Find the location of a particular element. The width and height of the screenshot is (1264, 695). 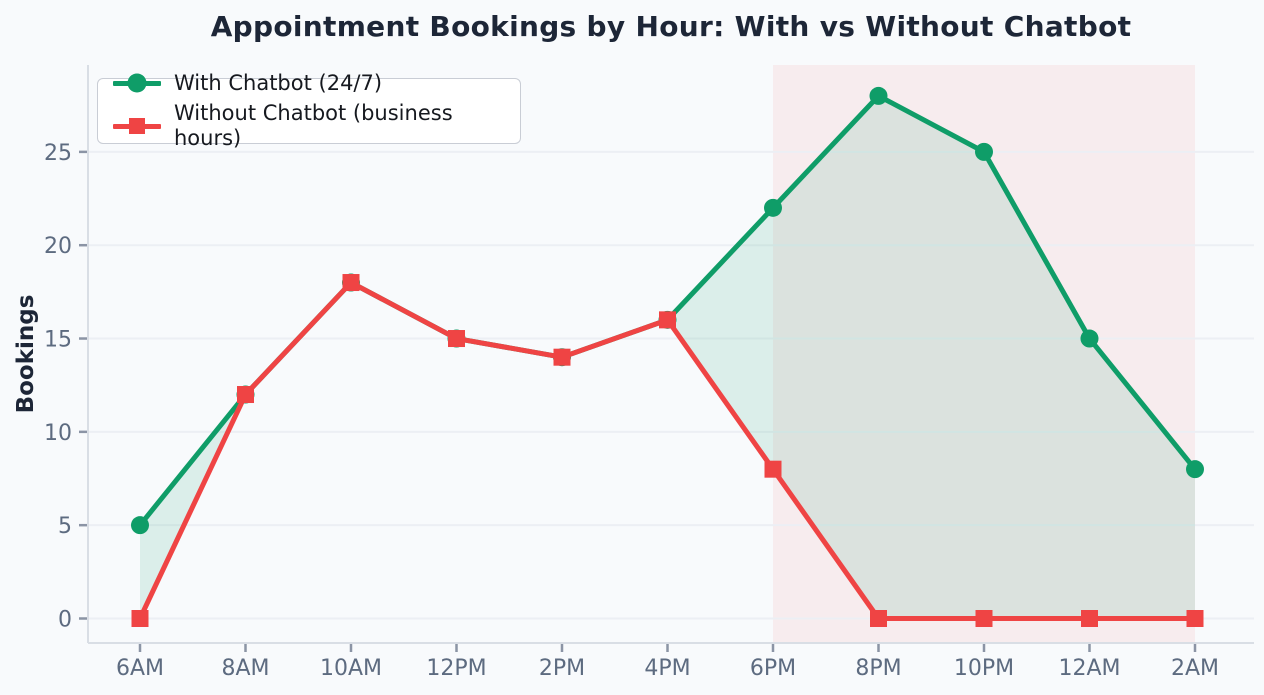

legend-circle-marker-icon is located at coordinates (137, 83).